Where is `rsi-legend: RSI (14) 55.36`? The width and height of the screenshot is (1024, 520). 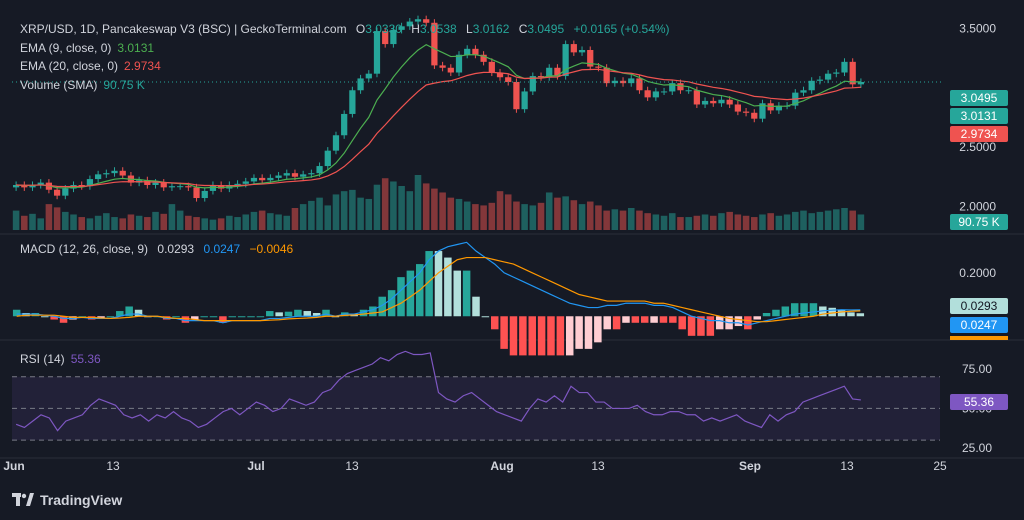
rsi-legend: RSI (14) 55.36 is located at coordinates (63, 359).